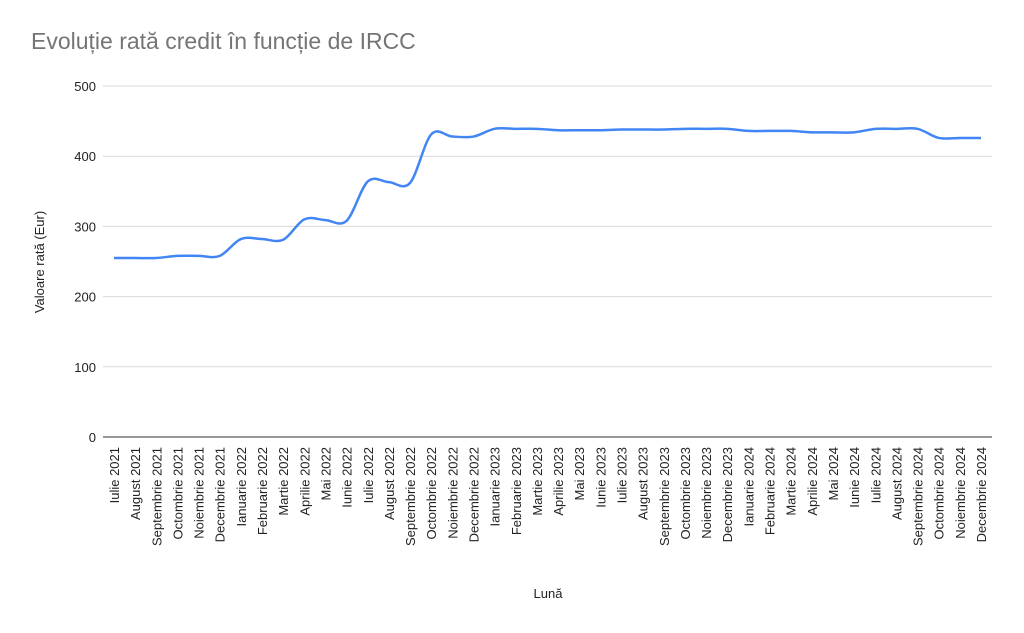 The width and height of the screenshot is (1024, 633). I want to click on x-tick-label: Iulie 2021, so click(114, 475).